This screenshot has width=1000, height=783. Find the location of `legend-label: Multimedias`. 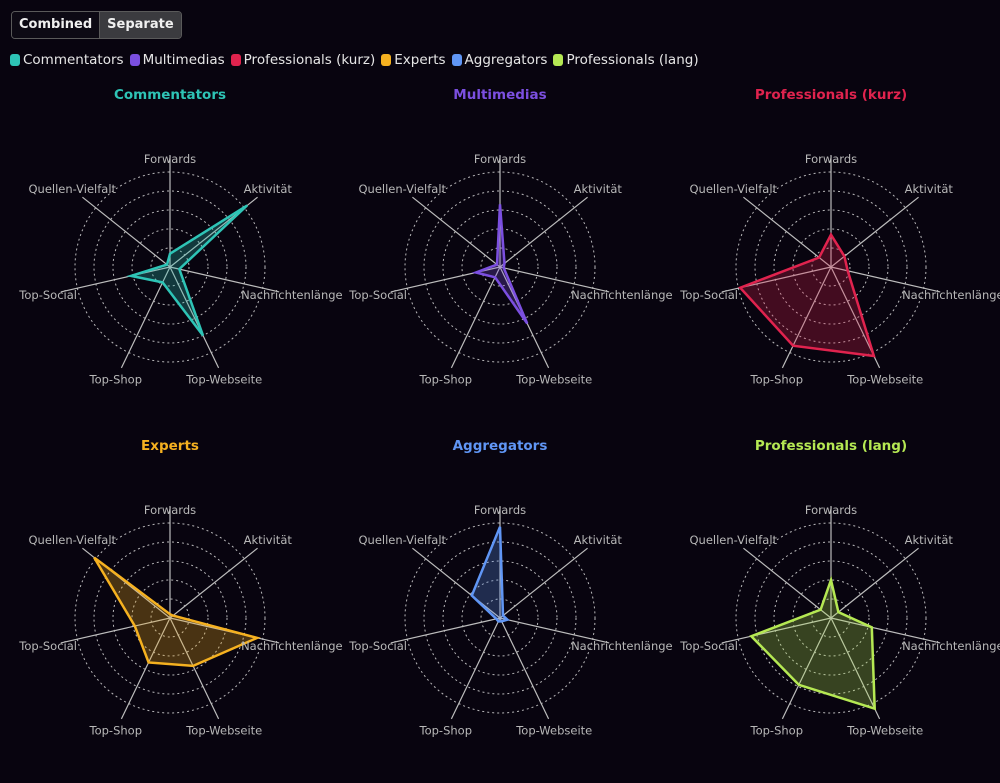

legend-label: Multimedias is located at coordinates (183, 60).